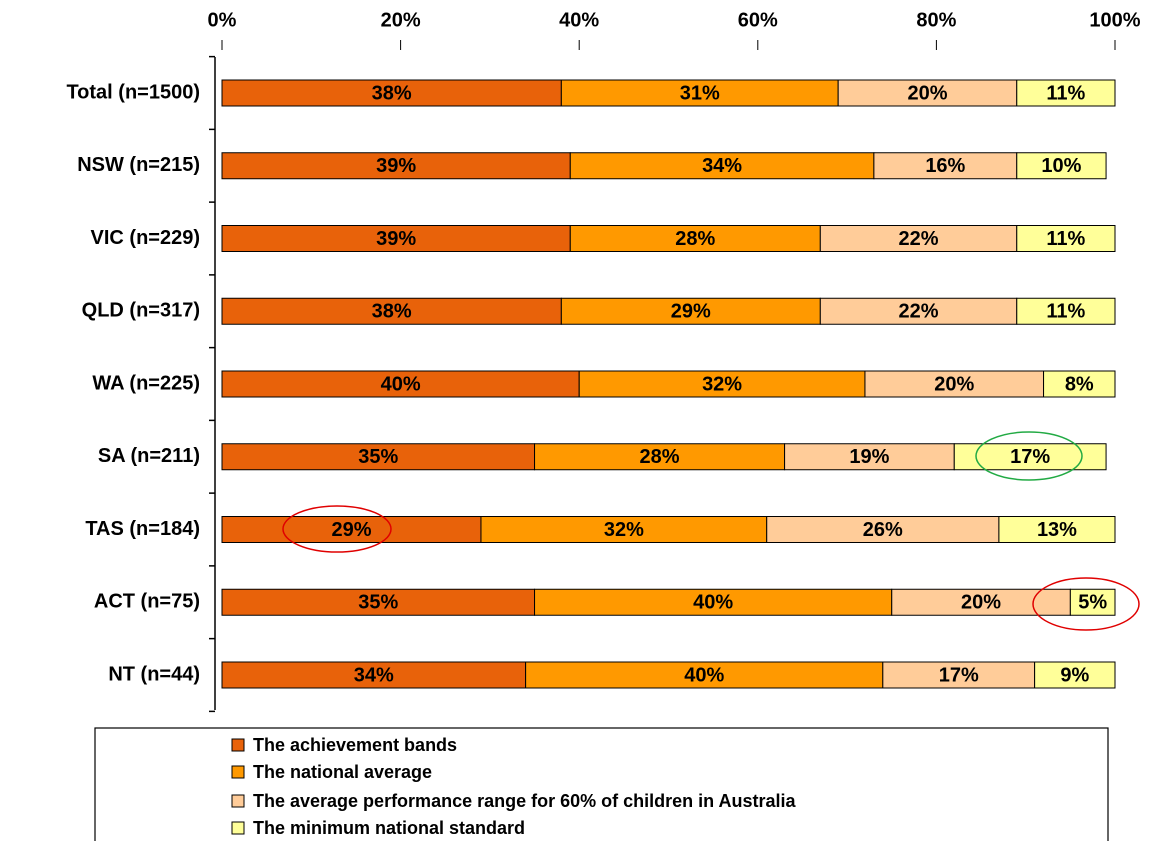 Image resolution: width=1165 pixels, height=841 pixels. I want to click on x-tick-label: 80%, so click(936, 20).